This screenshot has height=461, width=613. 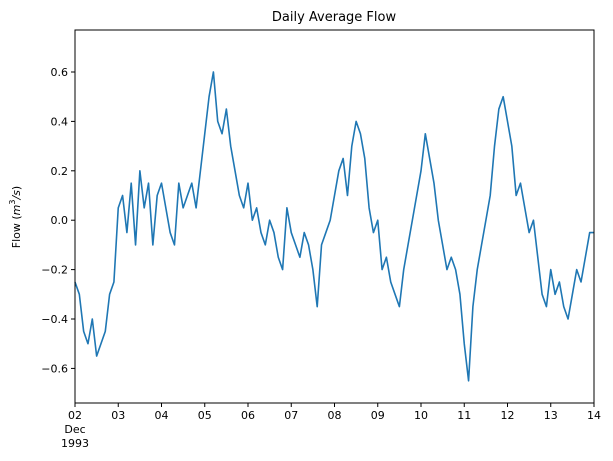 I want to click on x-tick-label: 06, so click(x=248, y=415).